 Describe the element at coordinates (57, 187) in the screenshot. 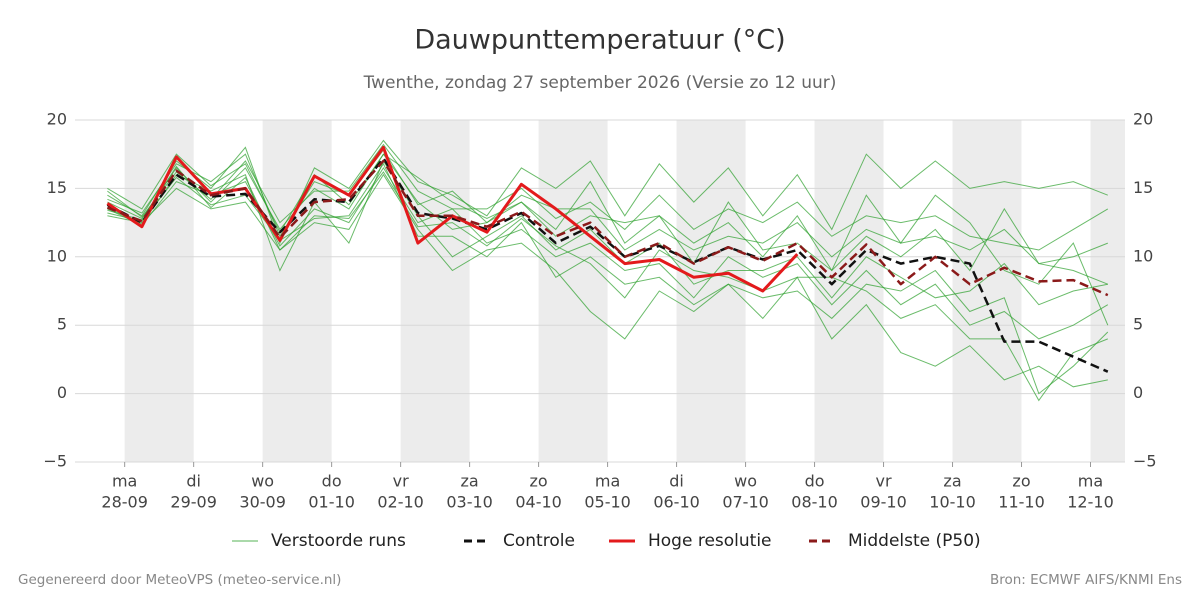

I see `y-tick-label: 15` at that location.